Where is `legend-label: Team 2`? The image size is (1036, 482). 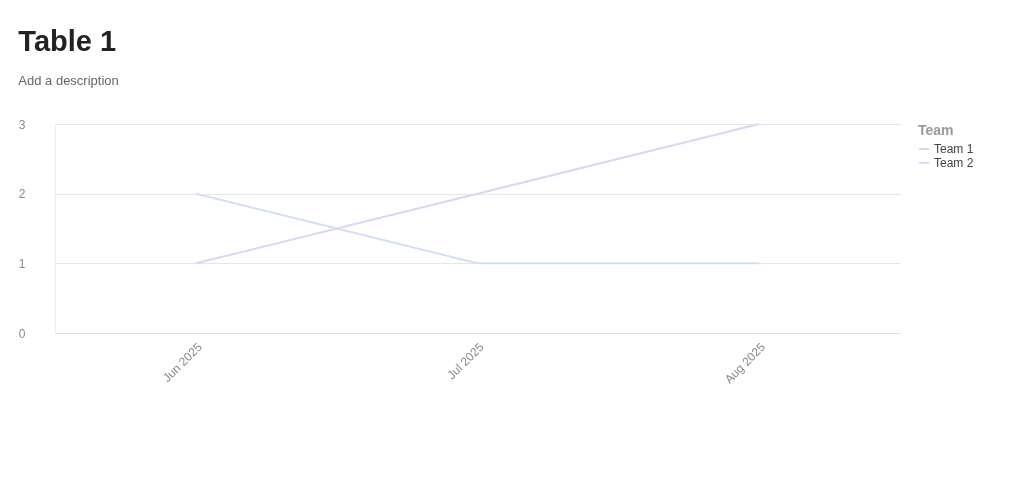 legend-label: Team 2 is located at coordinates (954, 163).